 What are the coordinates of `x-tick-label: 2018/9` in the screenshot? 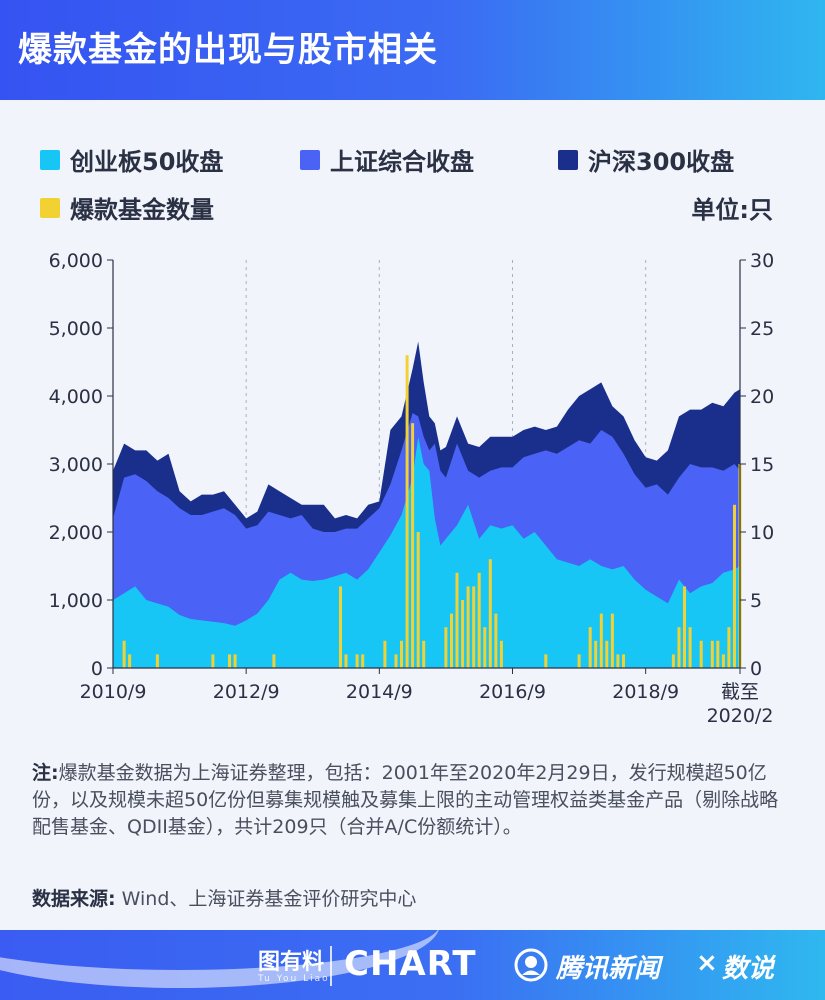 It's located at (645, 692).